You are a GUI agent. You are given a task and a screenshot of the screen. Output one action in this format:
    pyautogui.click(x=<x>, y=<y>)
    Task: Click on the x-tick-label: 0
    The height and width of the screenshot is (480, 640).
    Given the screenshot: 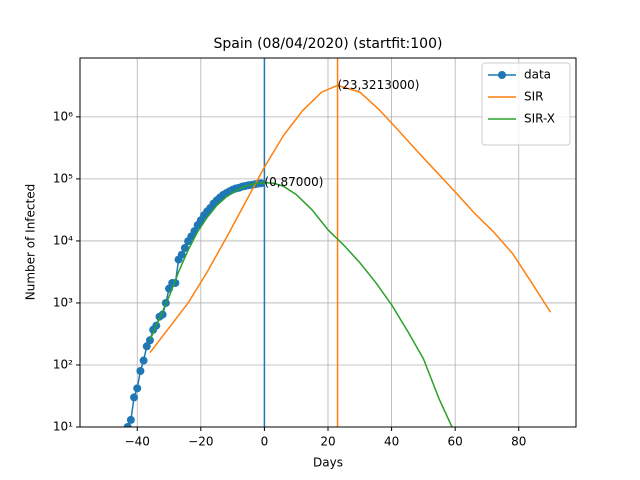 What is the action you would take?
    pyautogui.click(x=265, y=442)
    